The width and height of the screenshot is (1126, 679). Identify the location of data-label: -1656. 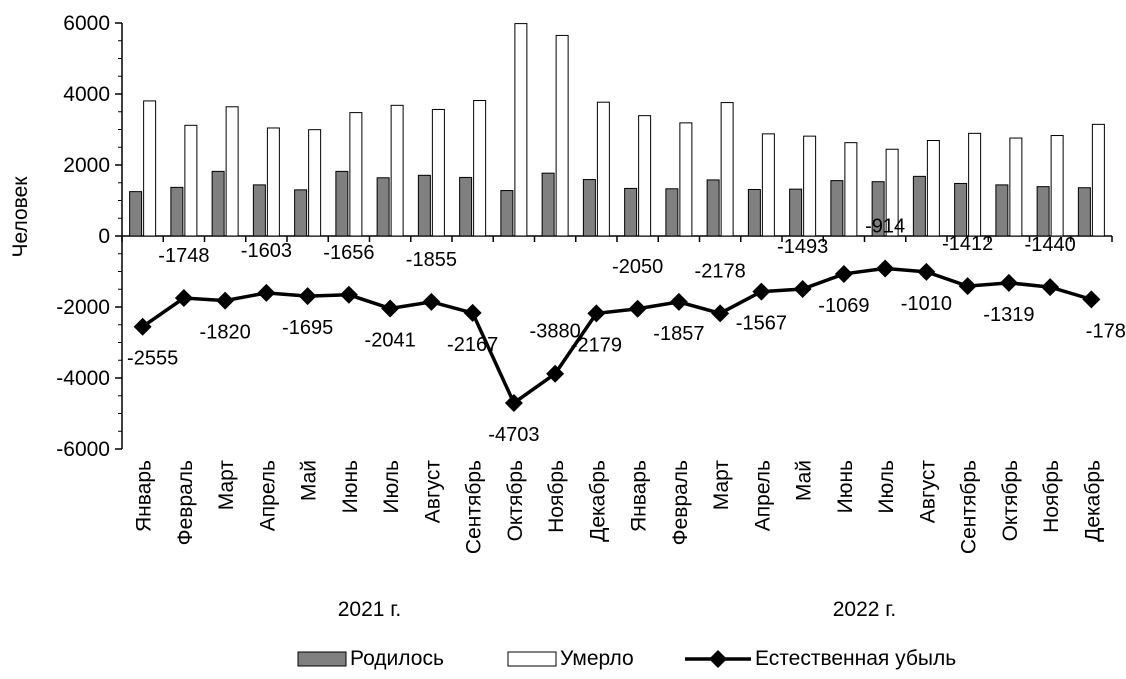
(348, 253).